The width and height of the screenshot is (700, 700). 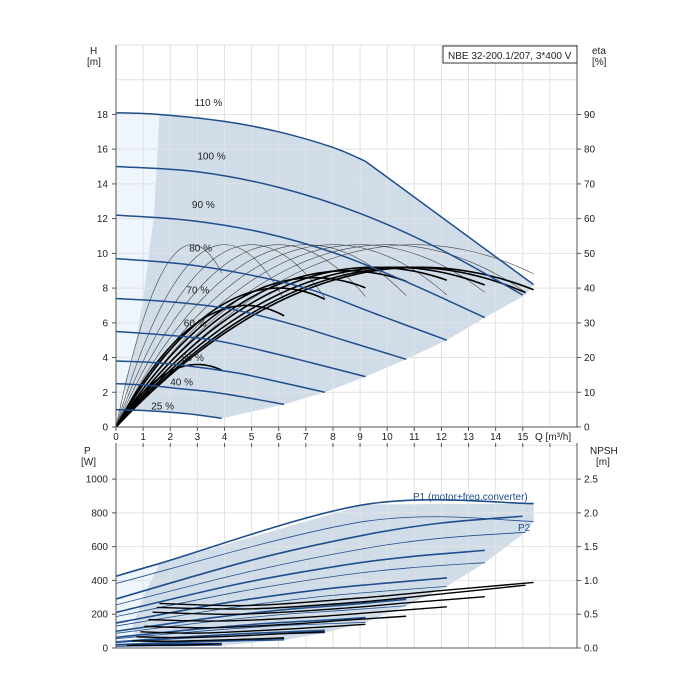 What do you see at coordinates (591, 513) in the screenshot?
I see `y2-tick-label: 2.0` at bounding box center [591, 513].